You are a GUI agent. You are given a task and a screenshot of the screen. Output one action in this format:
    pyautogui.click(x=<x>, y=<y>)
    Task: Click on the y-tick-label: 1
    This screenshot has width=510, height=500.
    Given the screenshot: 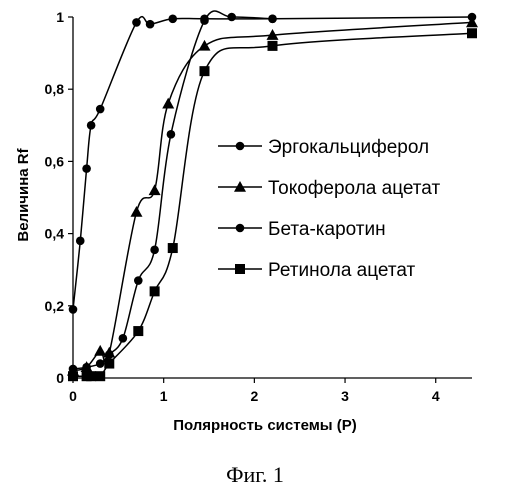 What is the action you would take?
    pyautogui.click(x=60, y=17)
    